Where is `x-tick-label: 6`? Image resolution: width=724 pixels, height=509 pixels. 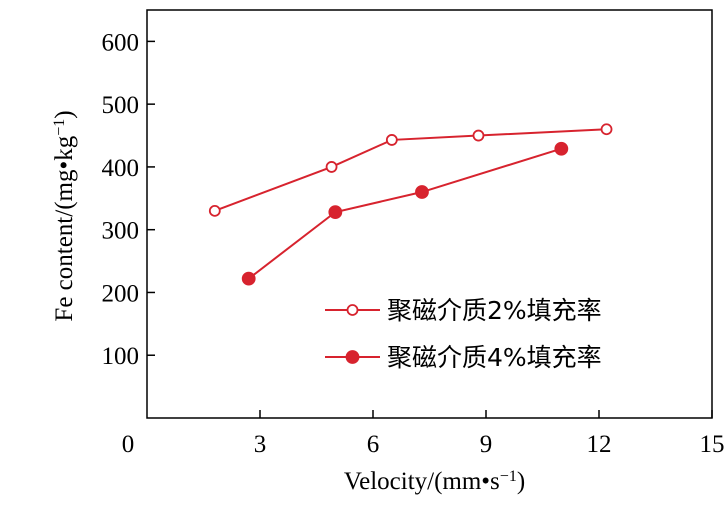
x-tick-label: 6 is located at coordinates (373, 444).